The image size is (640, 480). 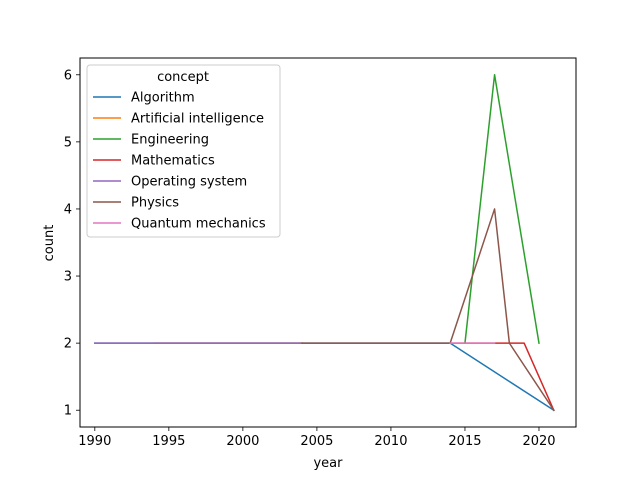 I want to click on x-tick-label: 1995, so click(x=168, y=441).